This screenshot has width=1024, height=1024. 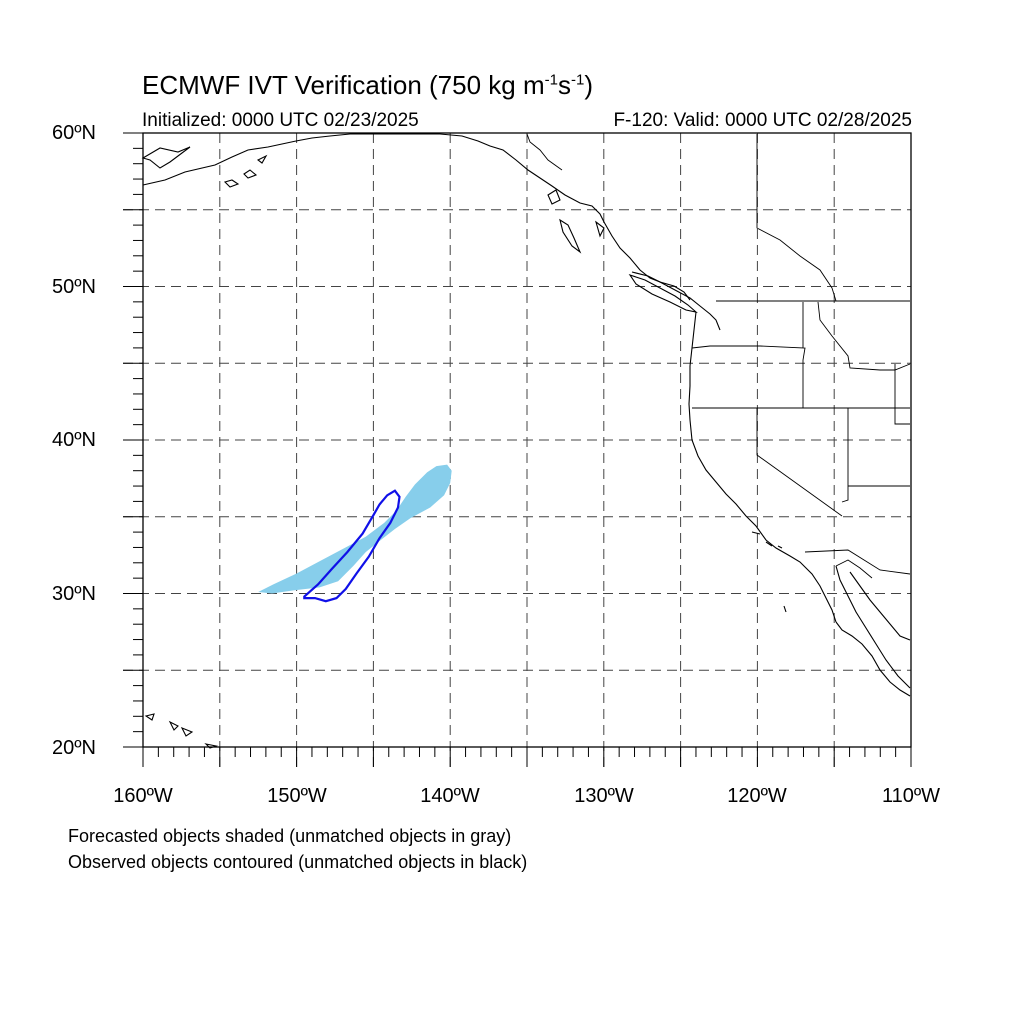 I want to click on us-states, so click(x=801, y=438).